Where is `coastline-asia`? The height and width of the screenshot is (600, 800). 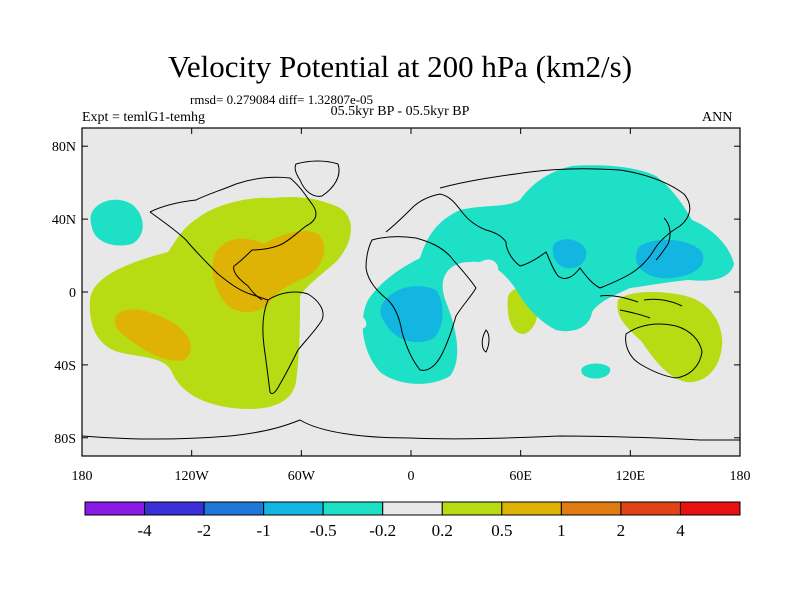
coastline-asia is located at coordinates (565, 228).